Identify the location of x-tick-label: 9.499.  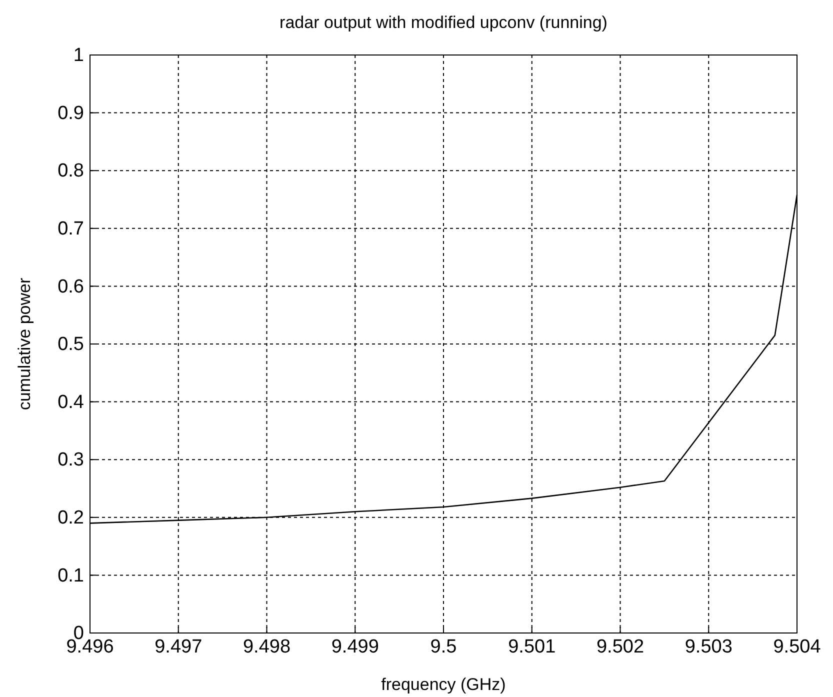
(355, 647).